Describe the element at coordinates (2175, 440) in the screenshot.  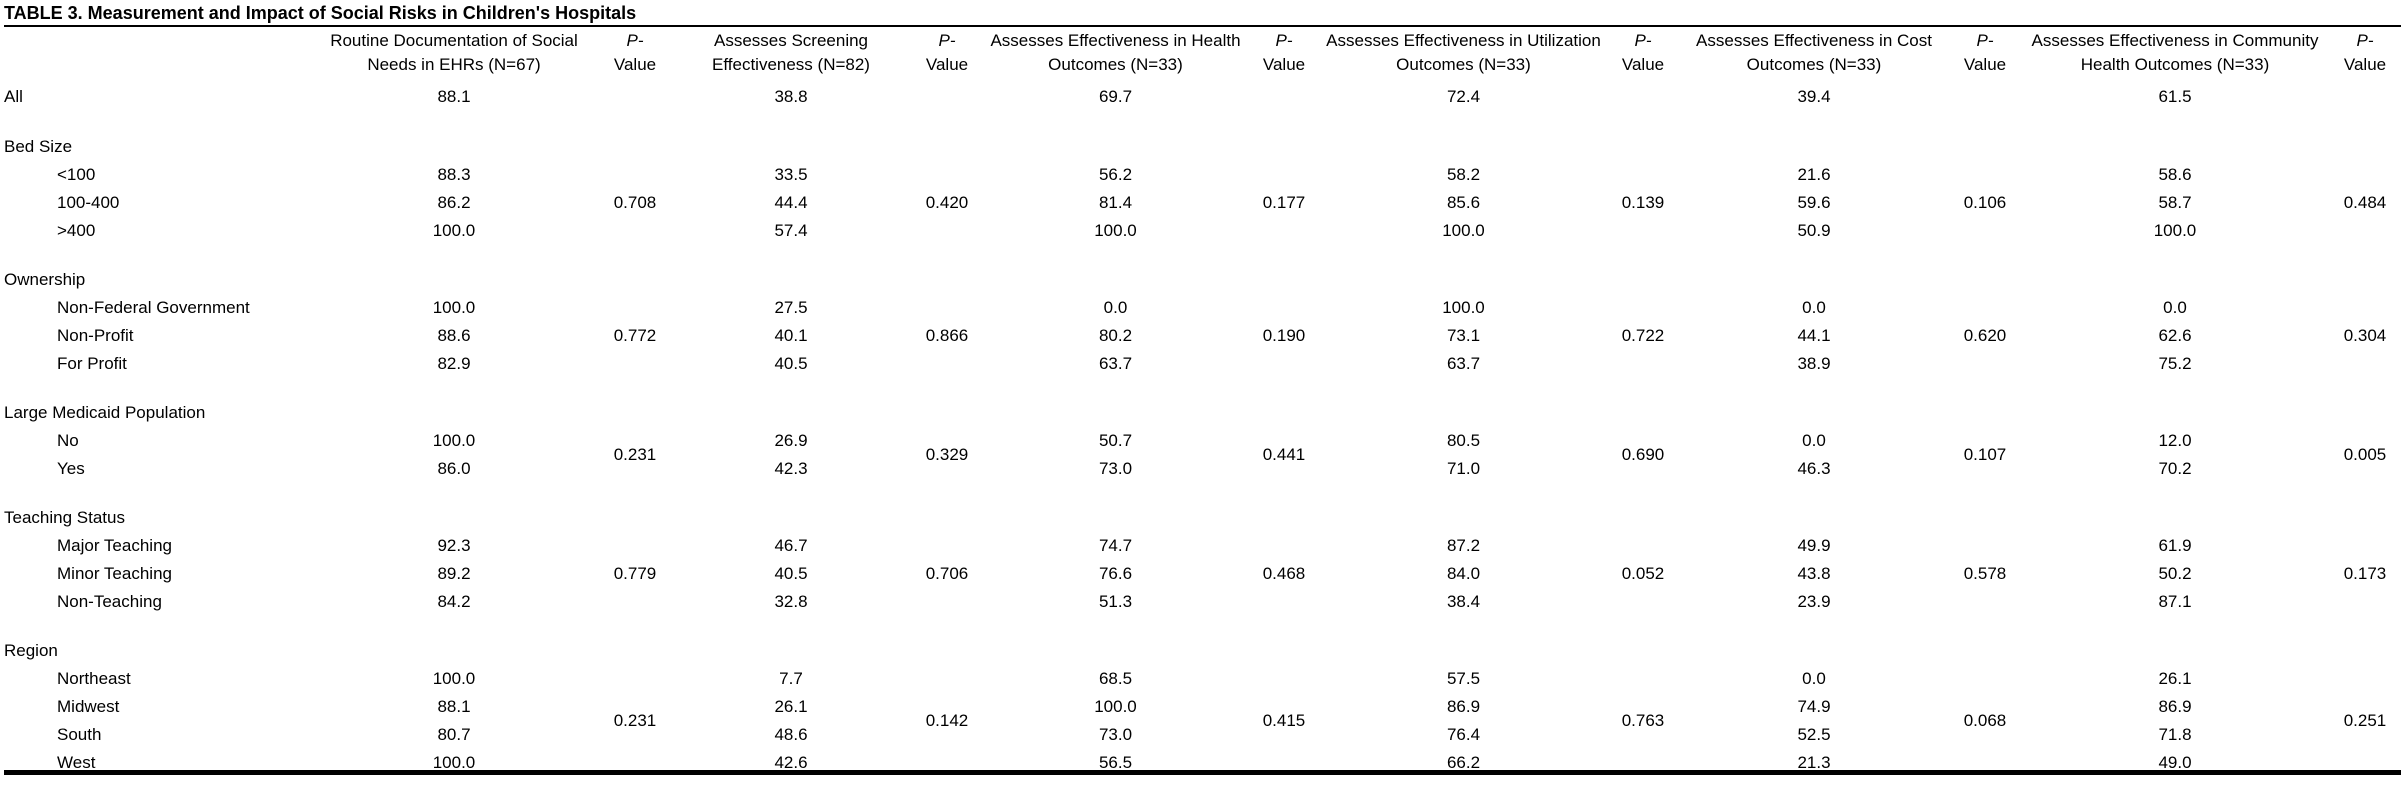
I see `cell-value: 12.0` at that location.